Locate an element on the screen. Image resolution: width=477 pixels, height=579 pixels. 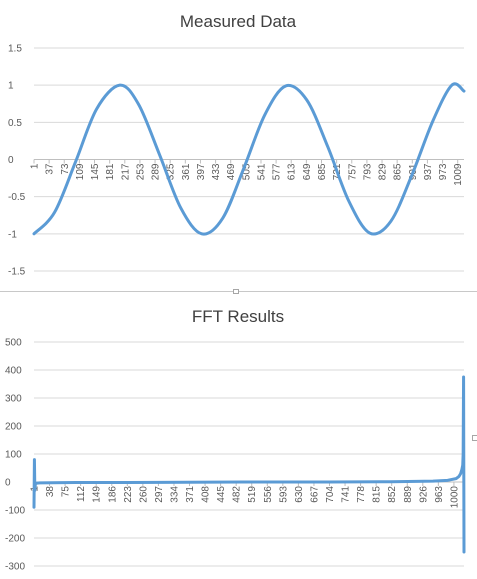
y-tick-label: -1.5 is located at coordinates (17, 272).